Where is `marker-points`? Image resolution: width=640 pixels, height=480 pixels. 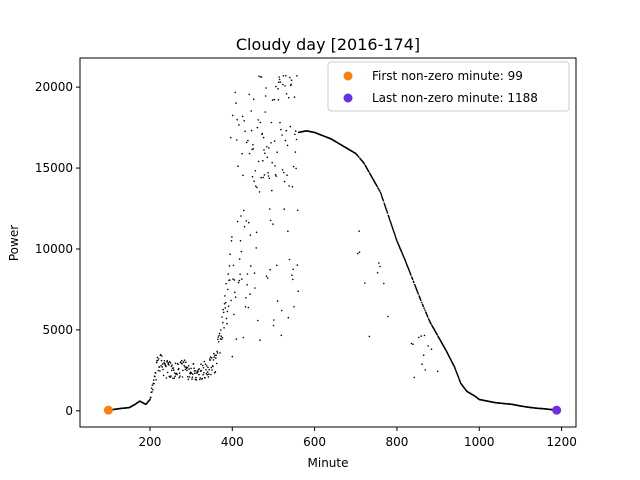 marker-points is located at coordinates (332, 410).